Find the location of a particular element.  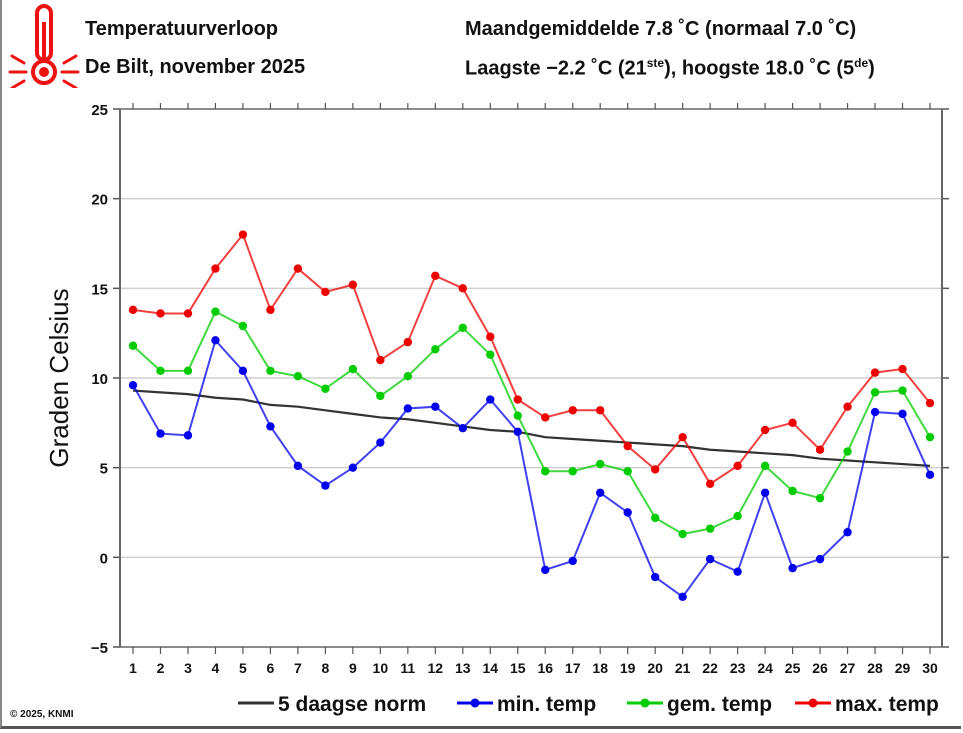

x-tick-label: 26 is located at coordinates (820, 668).